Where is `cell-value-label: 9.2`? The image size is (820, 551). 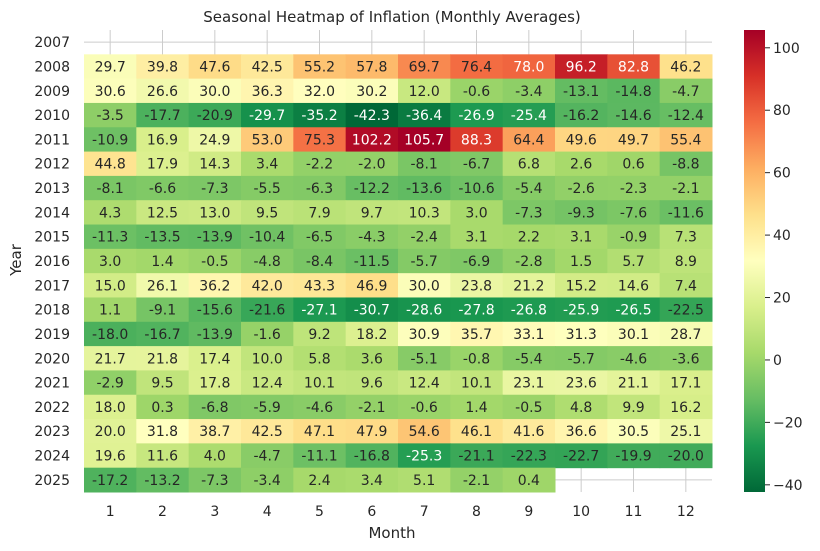 cell-value-label: 9.2 is located at coordinates (319, 335).